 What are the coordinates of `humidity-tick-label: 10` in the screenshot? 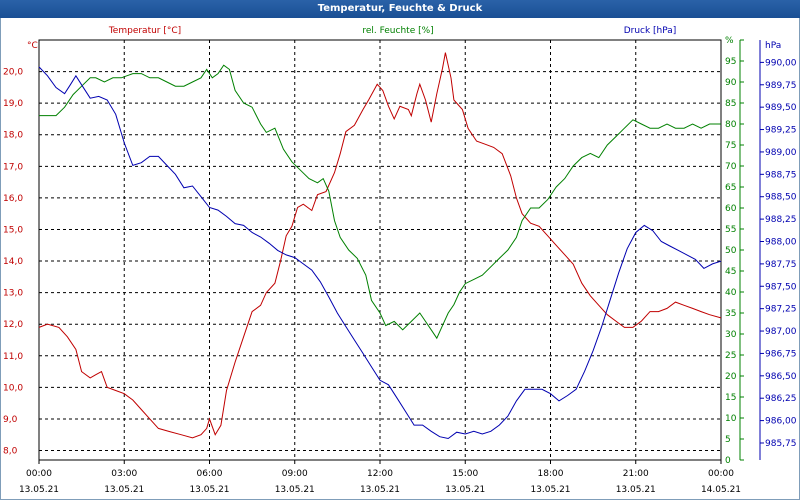 It's located at (731, 419).